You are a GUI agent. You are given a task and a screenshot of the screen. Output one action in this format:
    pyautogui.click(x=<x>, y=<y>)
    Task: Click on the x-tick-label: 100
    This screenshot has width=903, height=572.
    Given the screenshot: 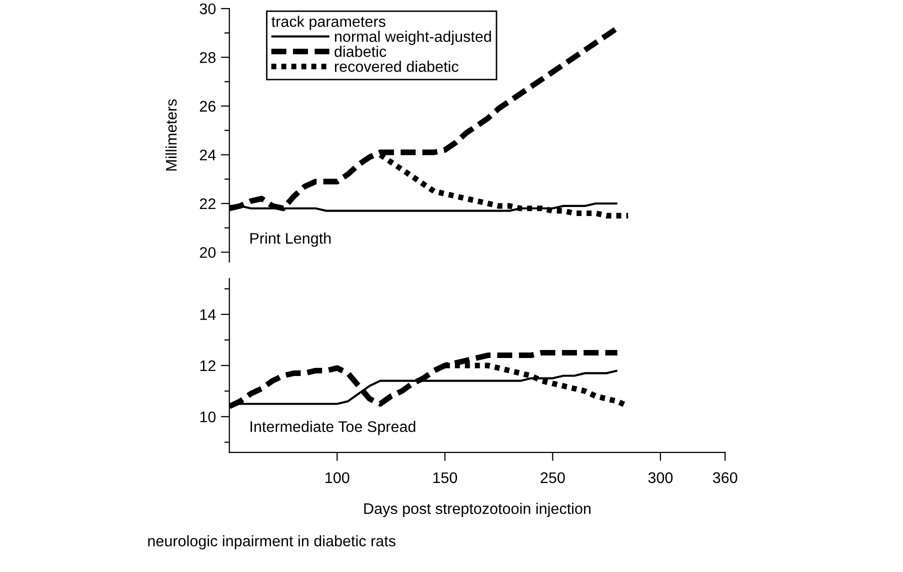 What is the action you would take?
    pyautogui.click(x=338, y=478)
    